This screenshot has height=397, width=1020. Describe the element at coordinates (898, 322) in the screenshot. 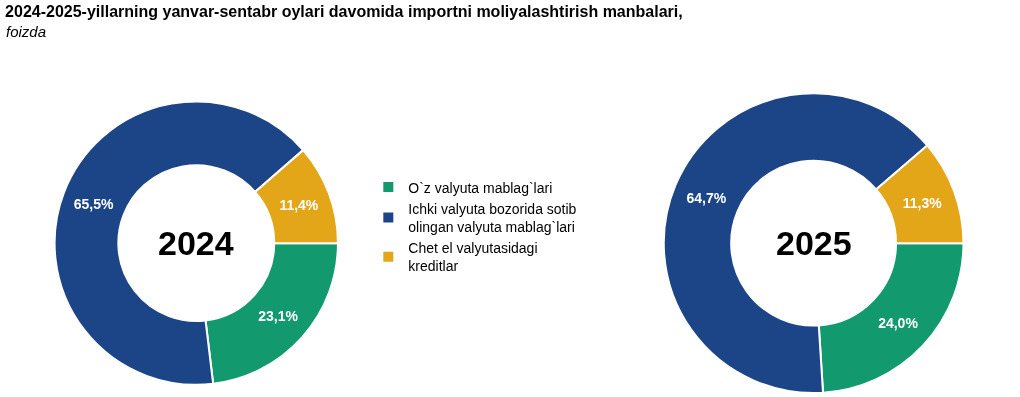

I see `data-label: 24,0%` at that location.